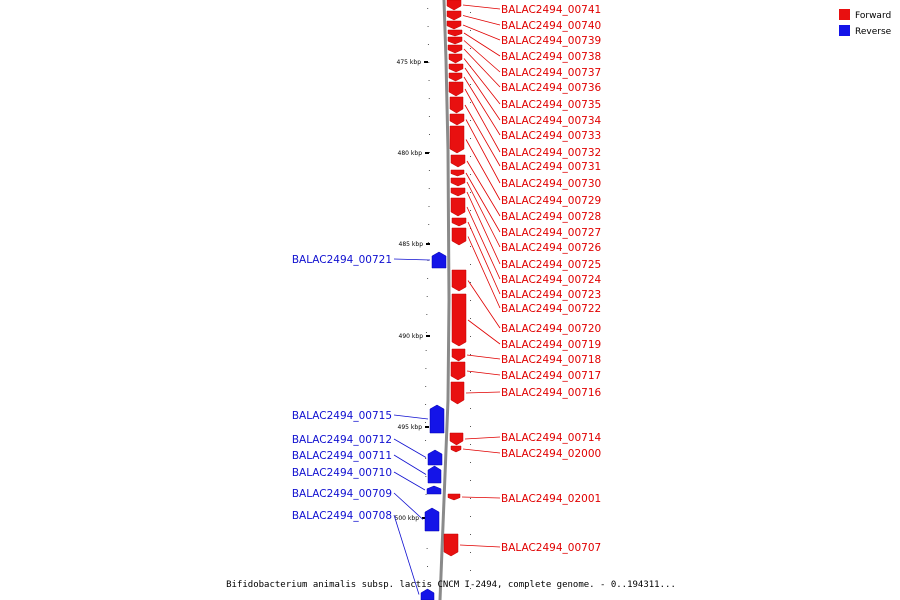 This screenshot has width=900, height=600. Describe the element at coordinates (551, 248) in the screenshot. I see `forward-gene-label: BALAC2494_00726` at that location.